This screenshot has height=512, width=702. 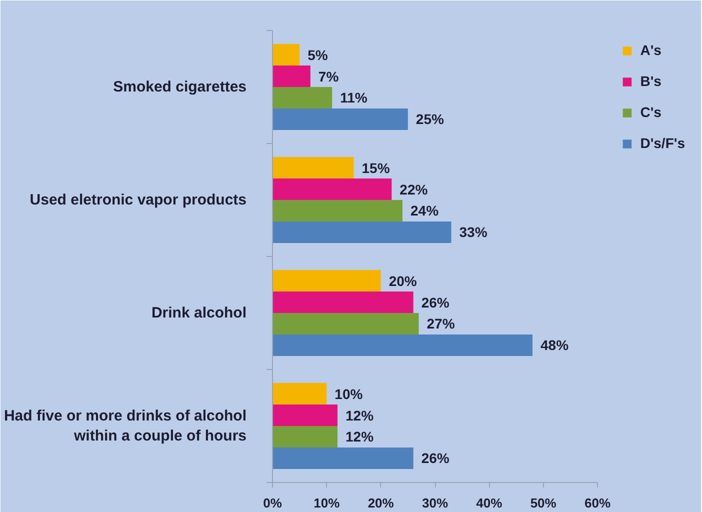 I want to click on y-tick-label: Used eletronic vapor products, so click(x=138, y=200).